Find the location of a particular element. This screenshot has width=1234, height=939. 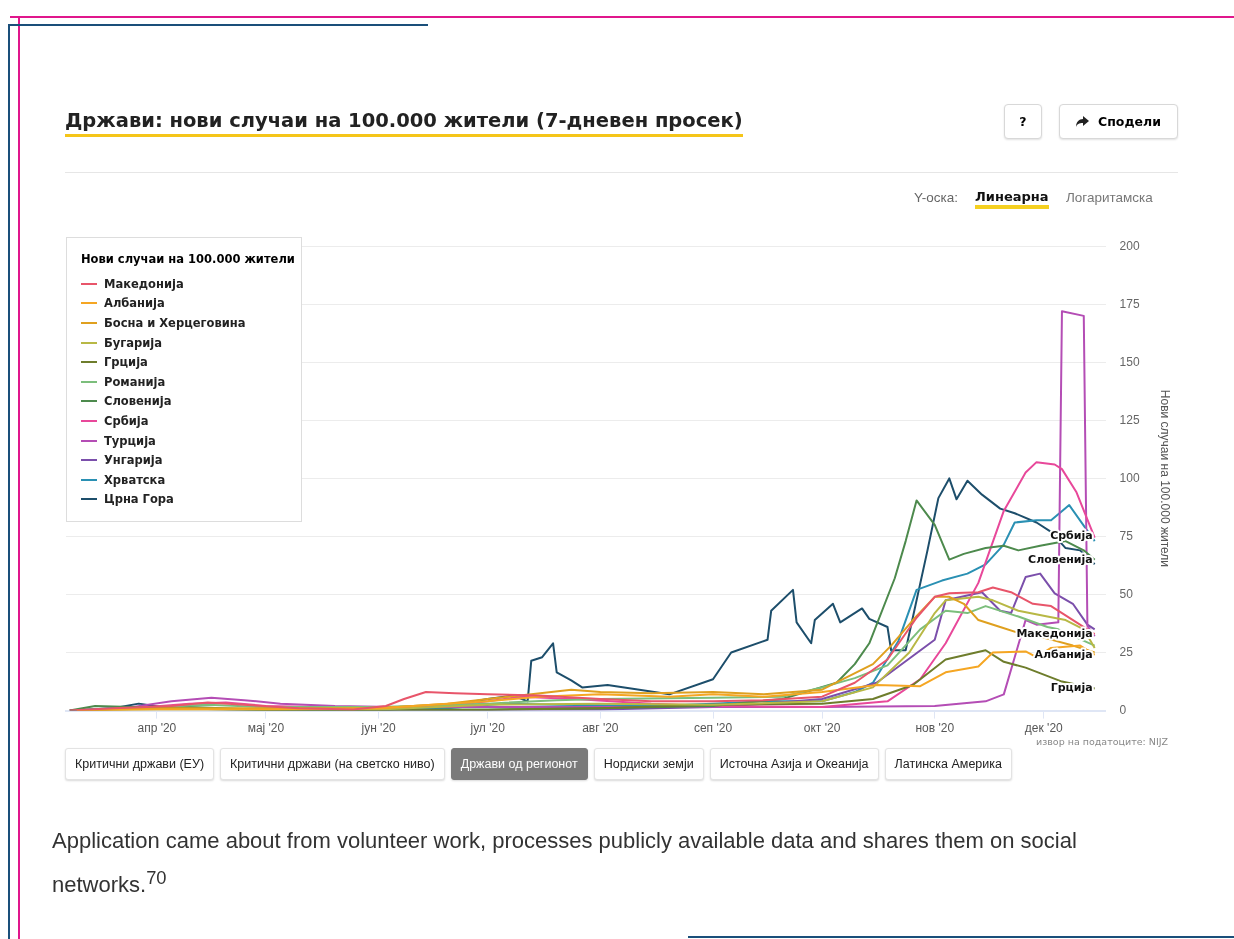

legend-label: Турција is located at coordinates (130, 440).